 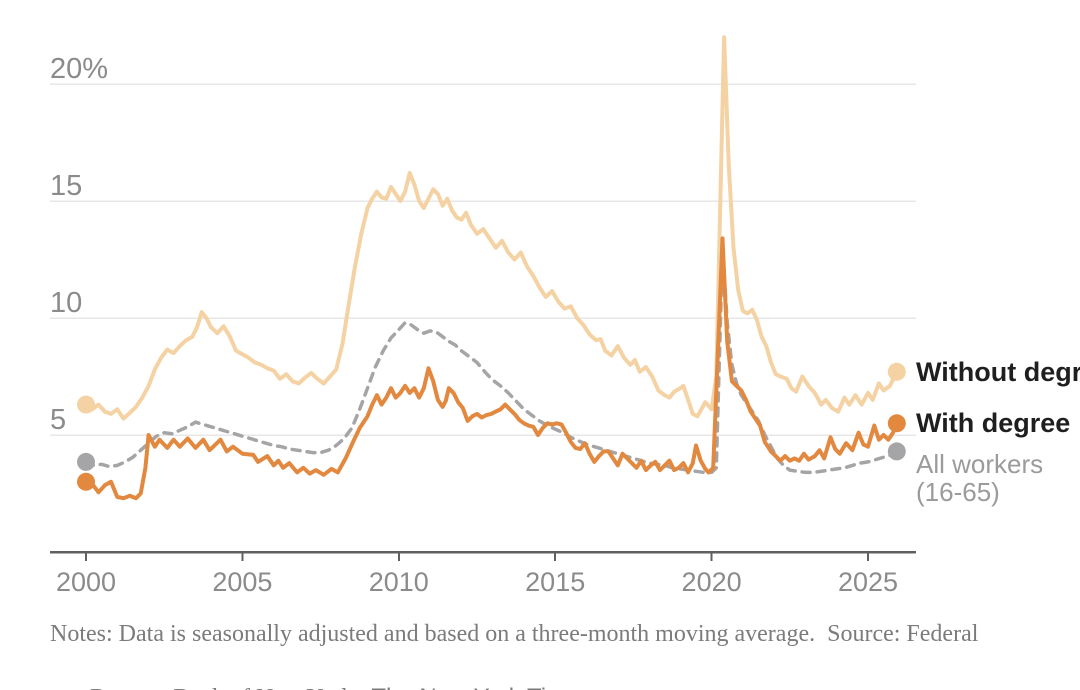 I want to click on y-axis-labels-group: 5 10 15 20%, so click(x=79, y=244).